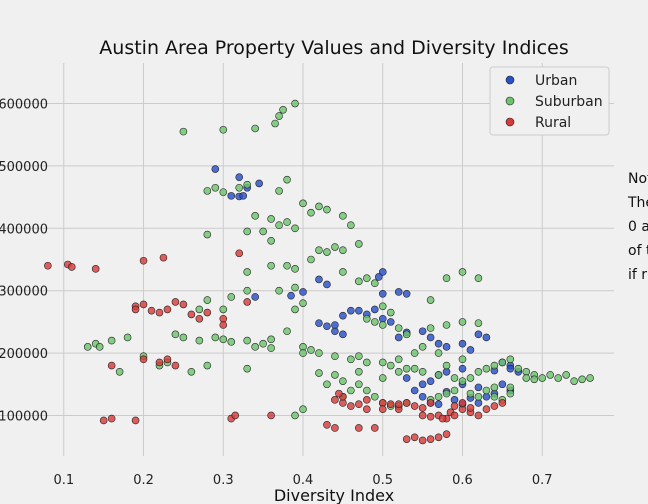 The width and height of the screenshot is (648, 504). Describe the element at coordinates (24, 416) in the screenshot. I see `y-tick-label: 100000` at that location.